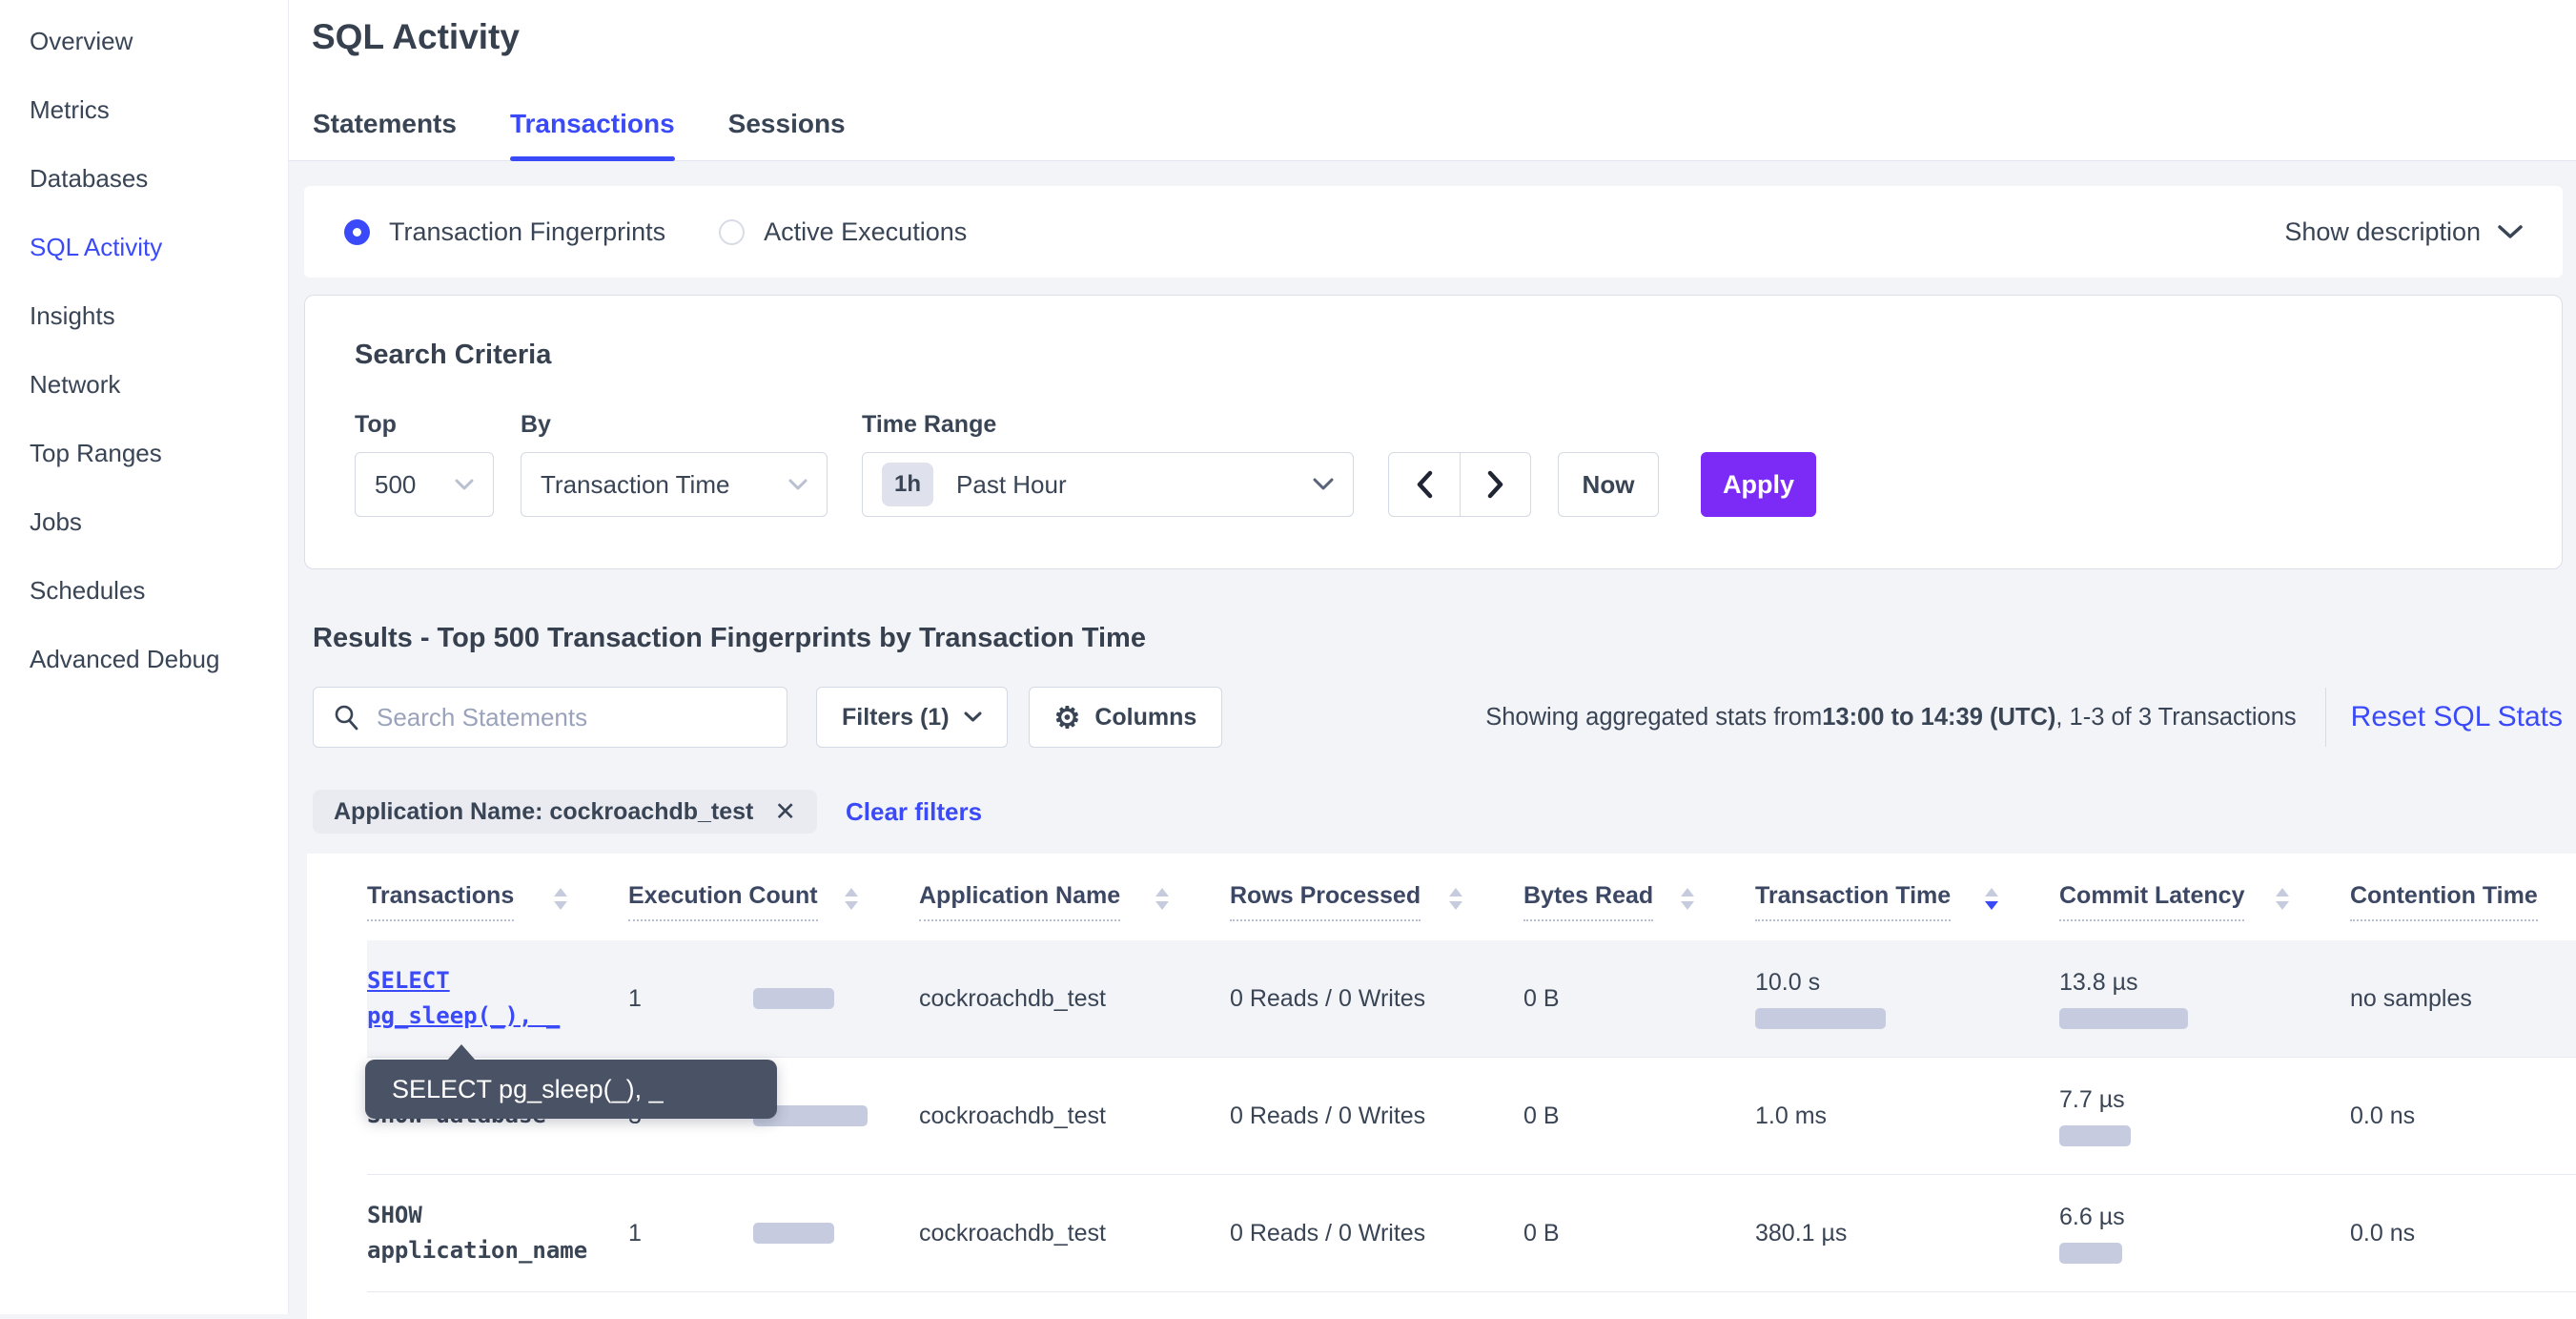 The height and width of the screenshot is (1319, 2576). I want to click on sidebar-item-insights: Insights, so click(72, 315).